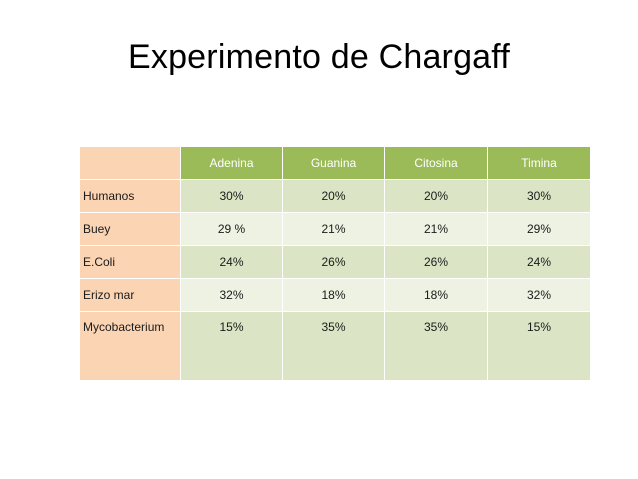  Describe the element at coordinates (539, 163) in the screenshot. I see `header-timina: Timina` at that location.